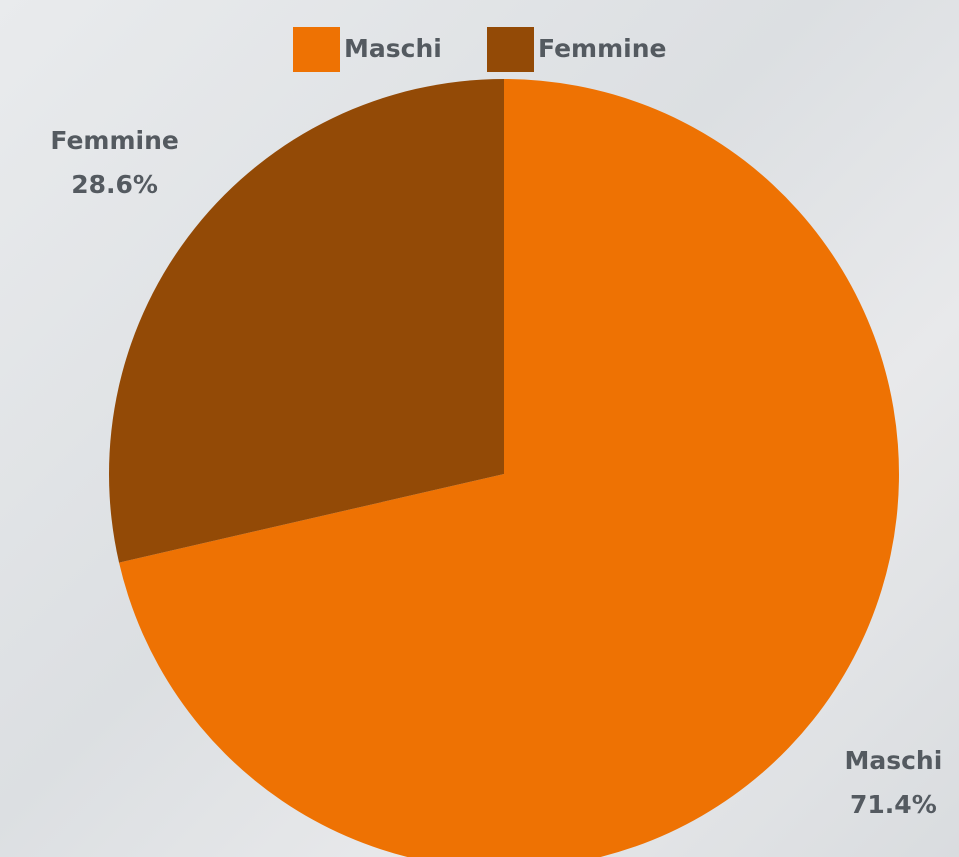  I want to click on slice-label-name: Femmine, so click(114, 140).